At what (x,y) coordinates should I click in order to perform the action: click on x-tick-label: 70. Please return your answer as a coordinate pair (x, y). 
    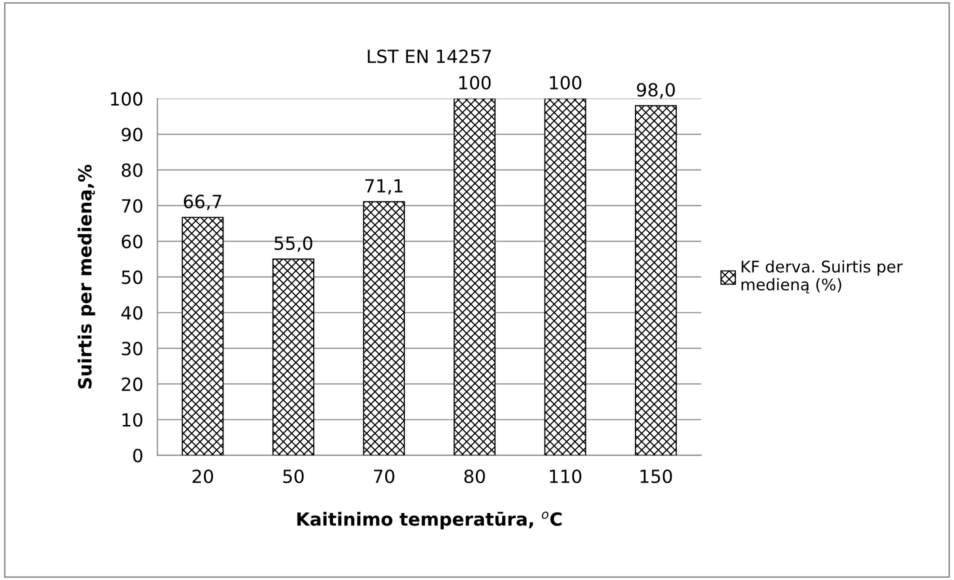
    Looking at the image, I should click on (384, 477).